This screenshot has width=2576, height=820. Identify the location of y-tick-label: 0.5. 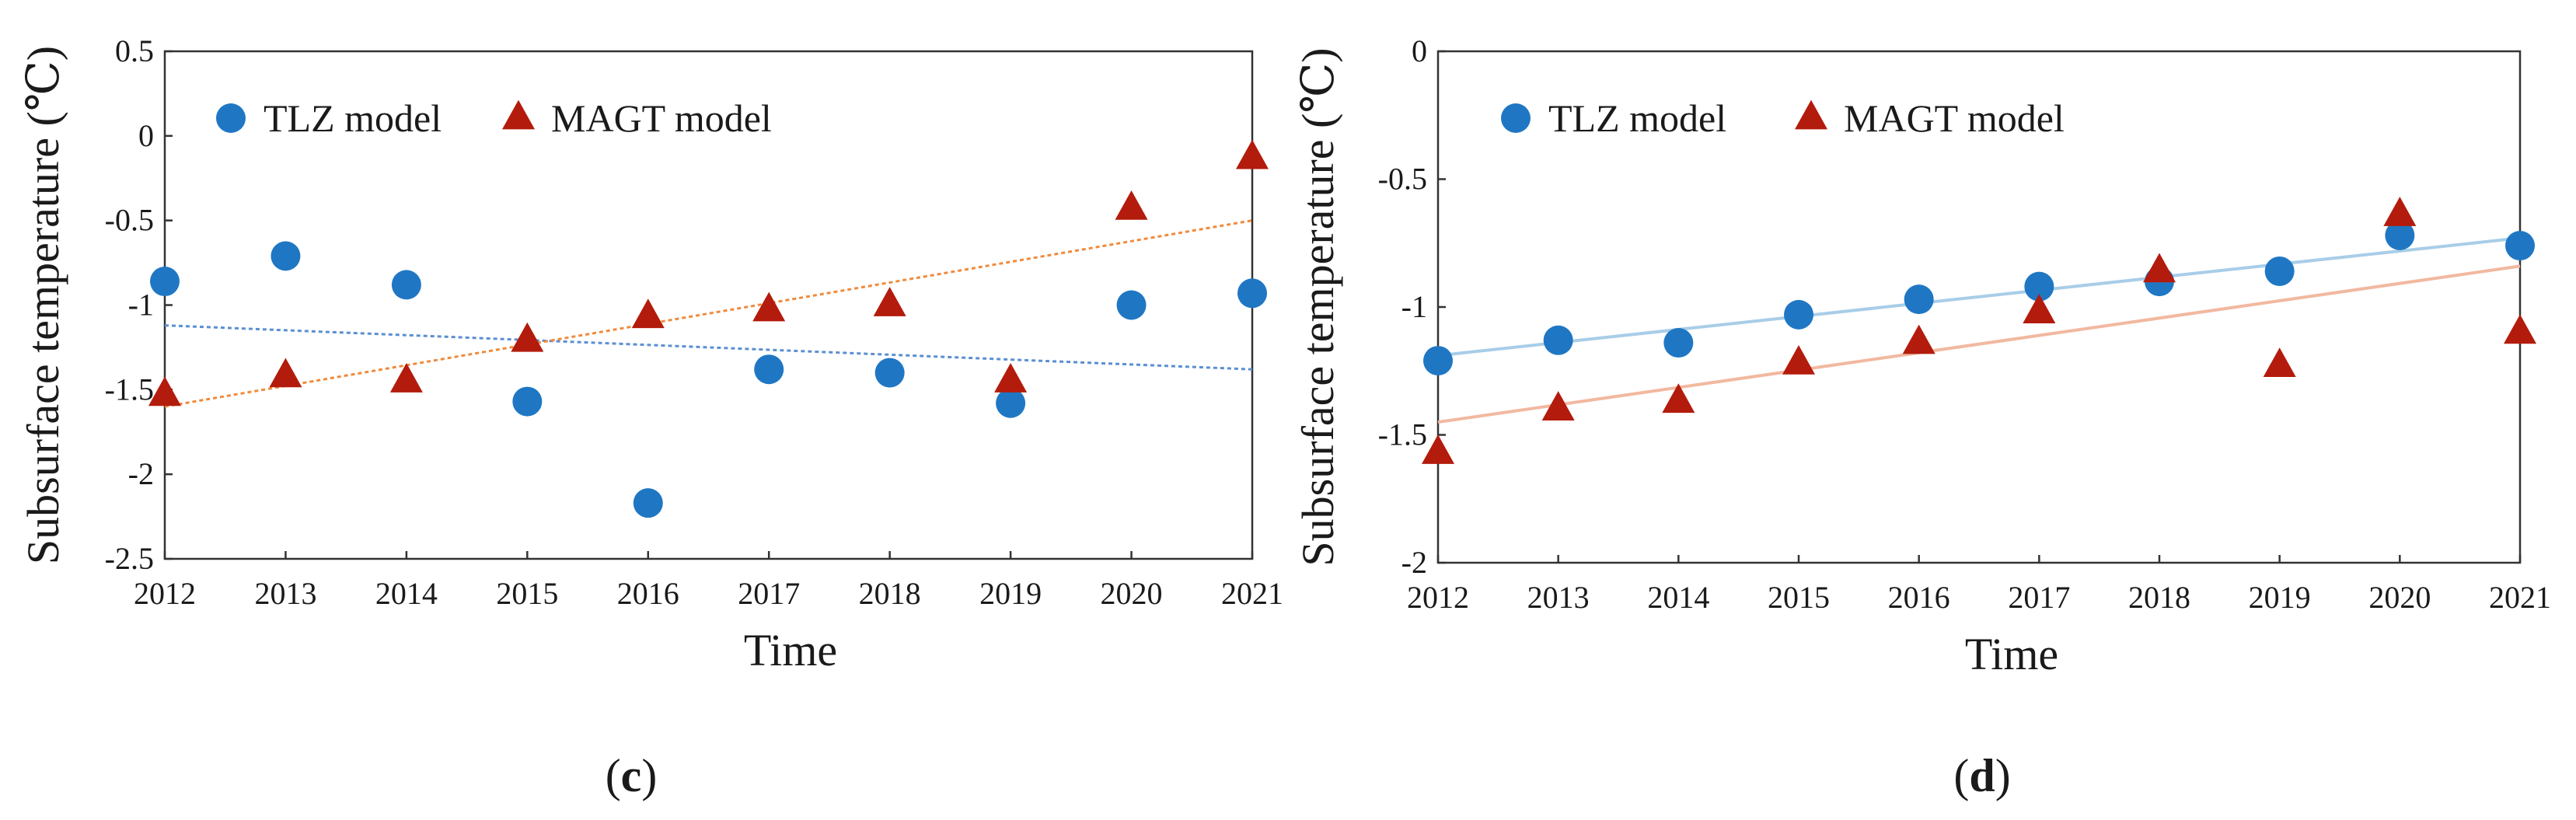
(135, 50).